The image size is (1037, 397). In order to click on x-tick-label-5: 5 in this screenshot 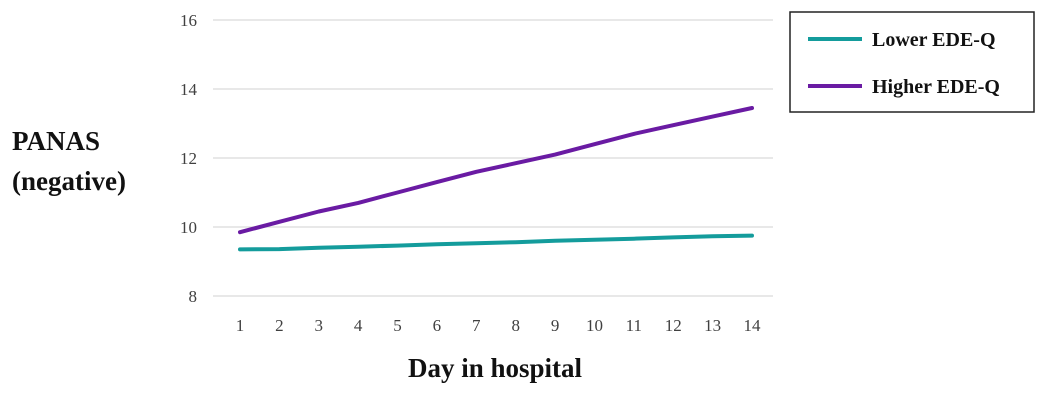, I will do `click(397, 325)`.